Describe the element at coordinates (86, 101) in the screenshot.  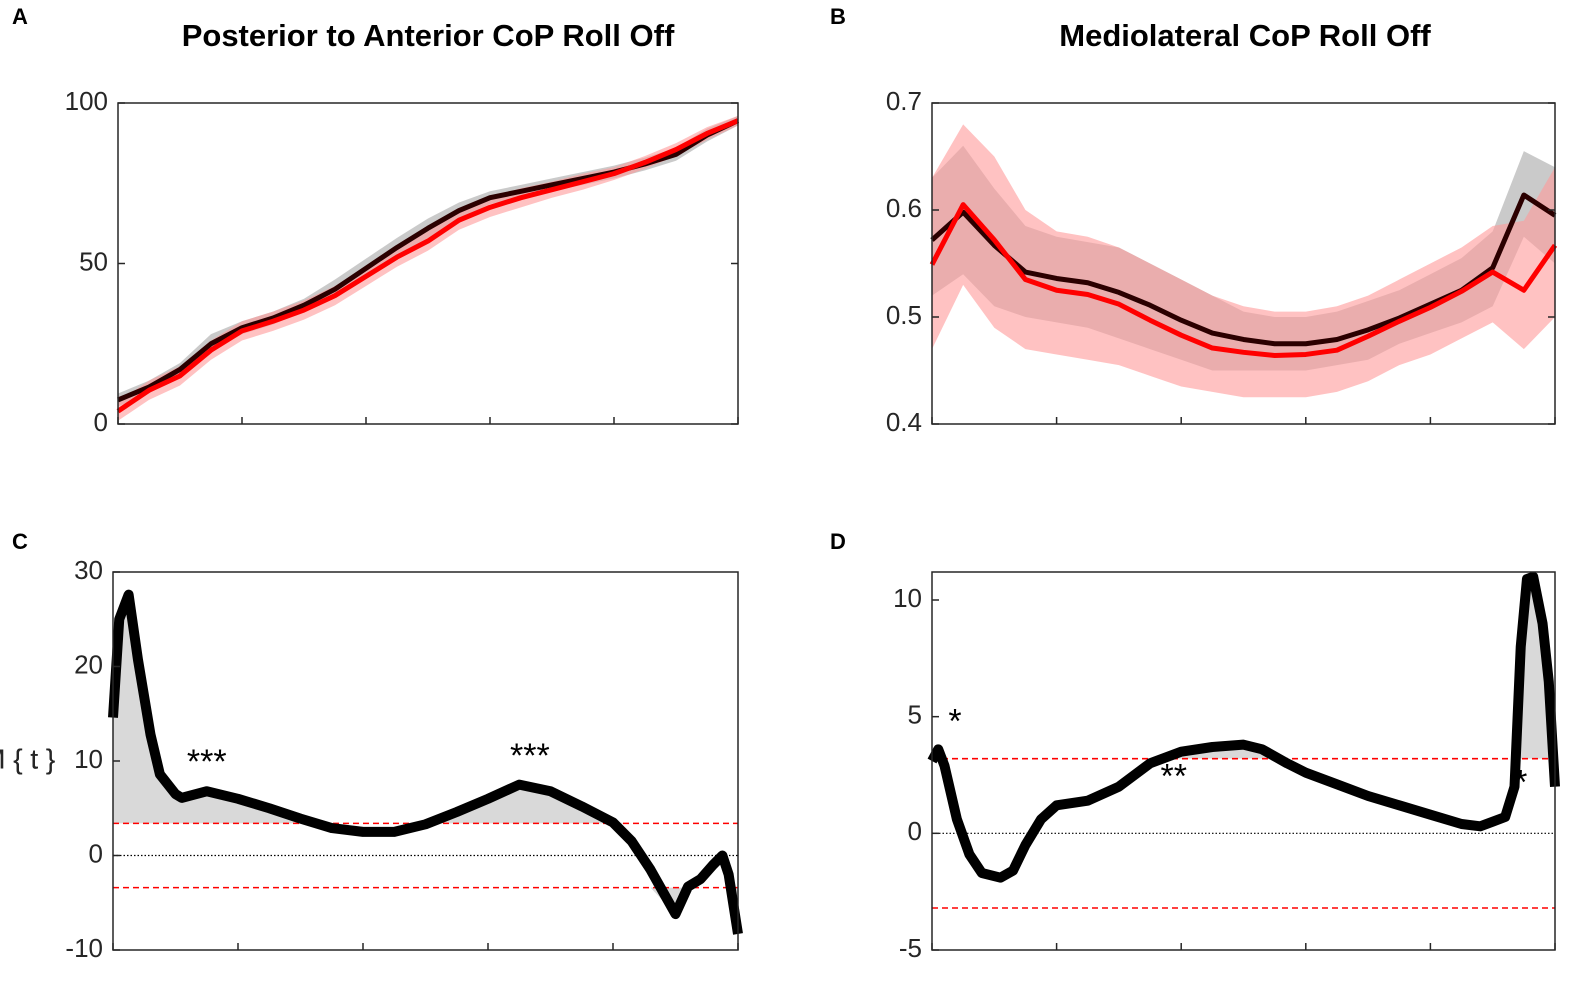
I see `y-tick-label: 100` at that location.